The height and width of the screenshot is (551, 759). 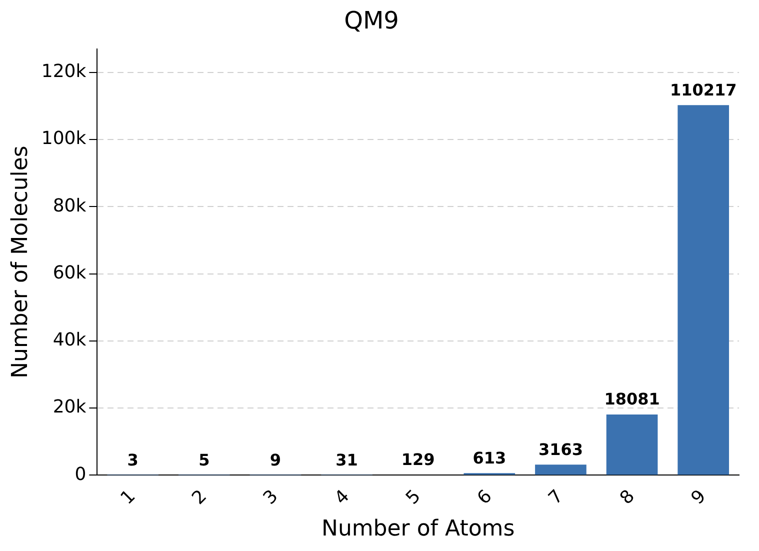 What do you see at coordinates (556, 497) in the screenshot?
I see `x-tick-label: 7` at bounding box center [556, 497].